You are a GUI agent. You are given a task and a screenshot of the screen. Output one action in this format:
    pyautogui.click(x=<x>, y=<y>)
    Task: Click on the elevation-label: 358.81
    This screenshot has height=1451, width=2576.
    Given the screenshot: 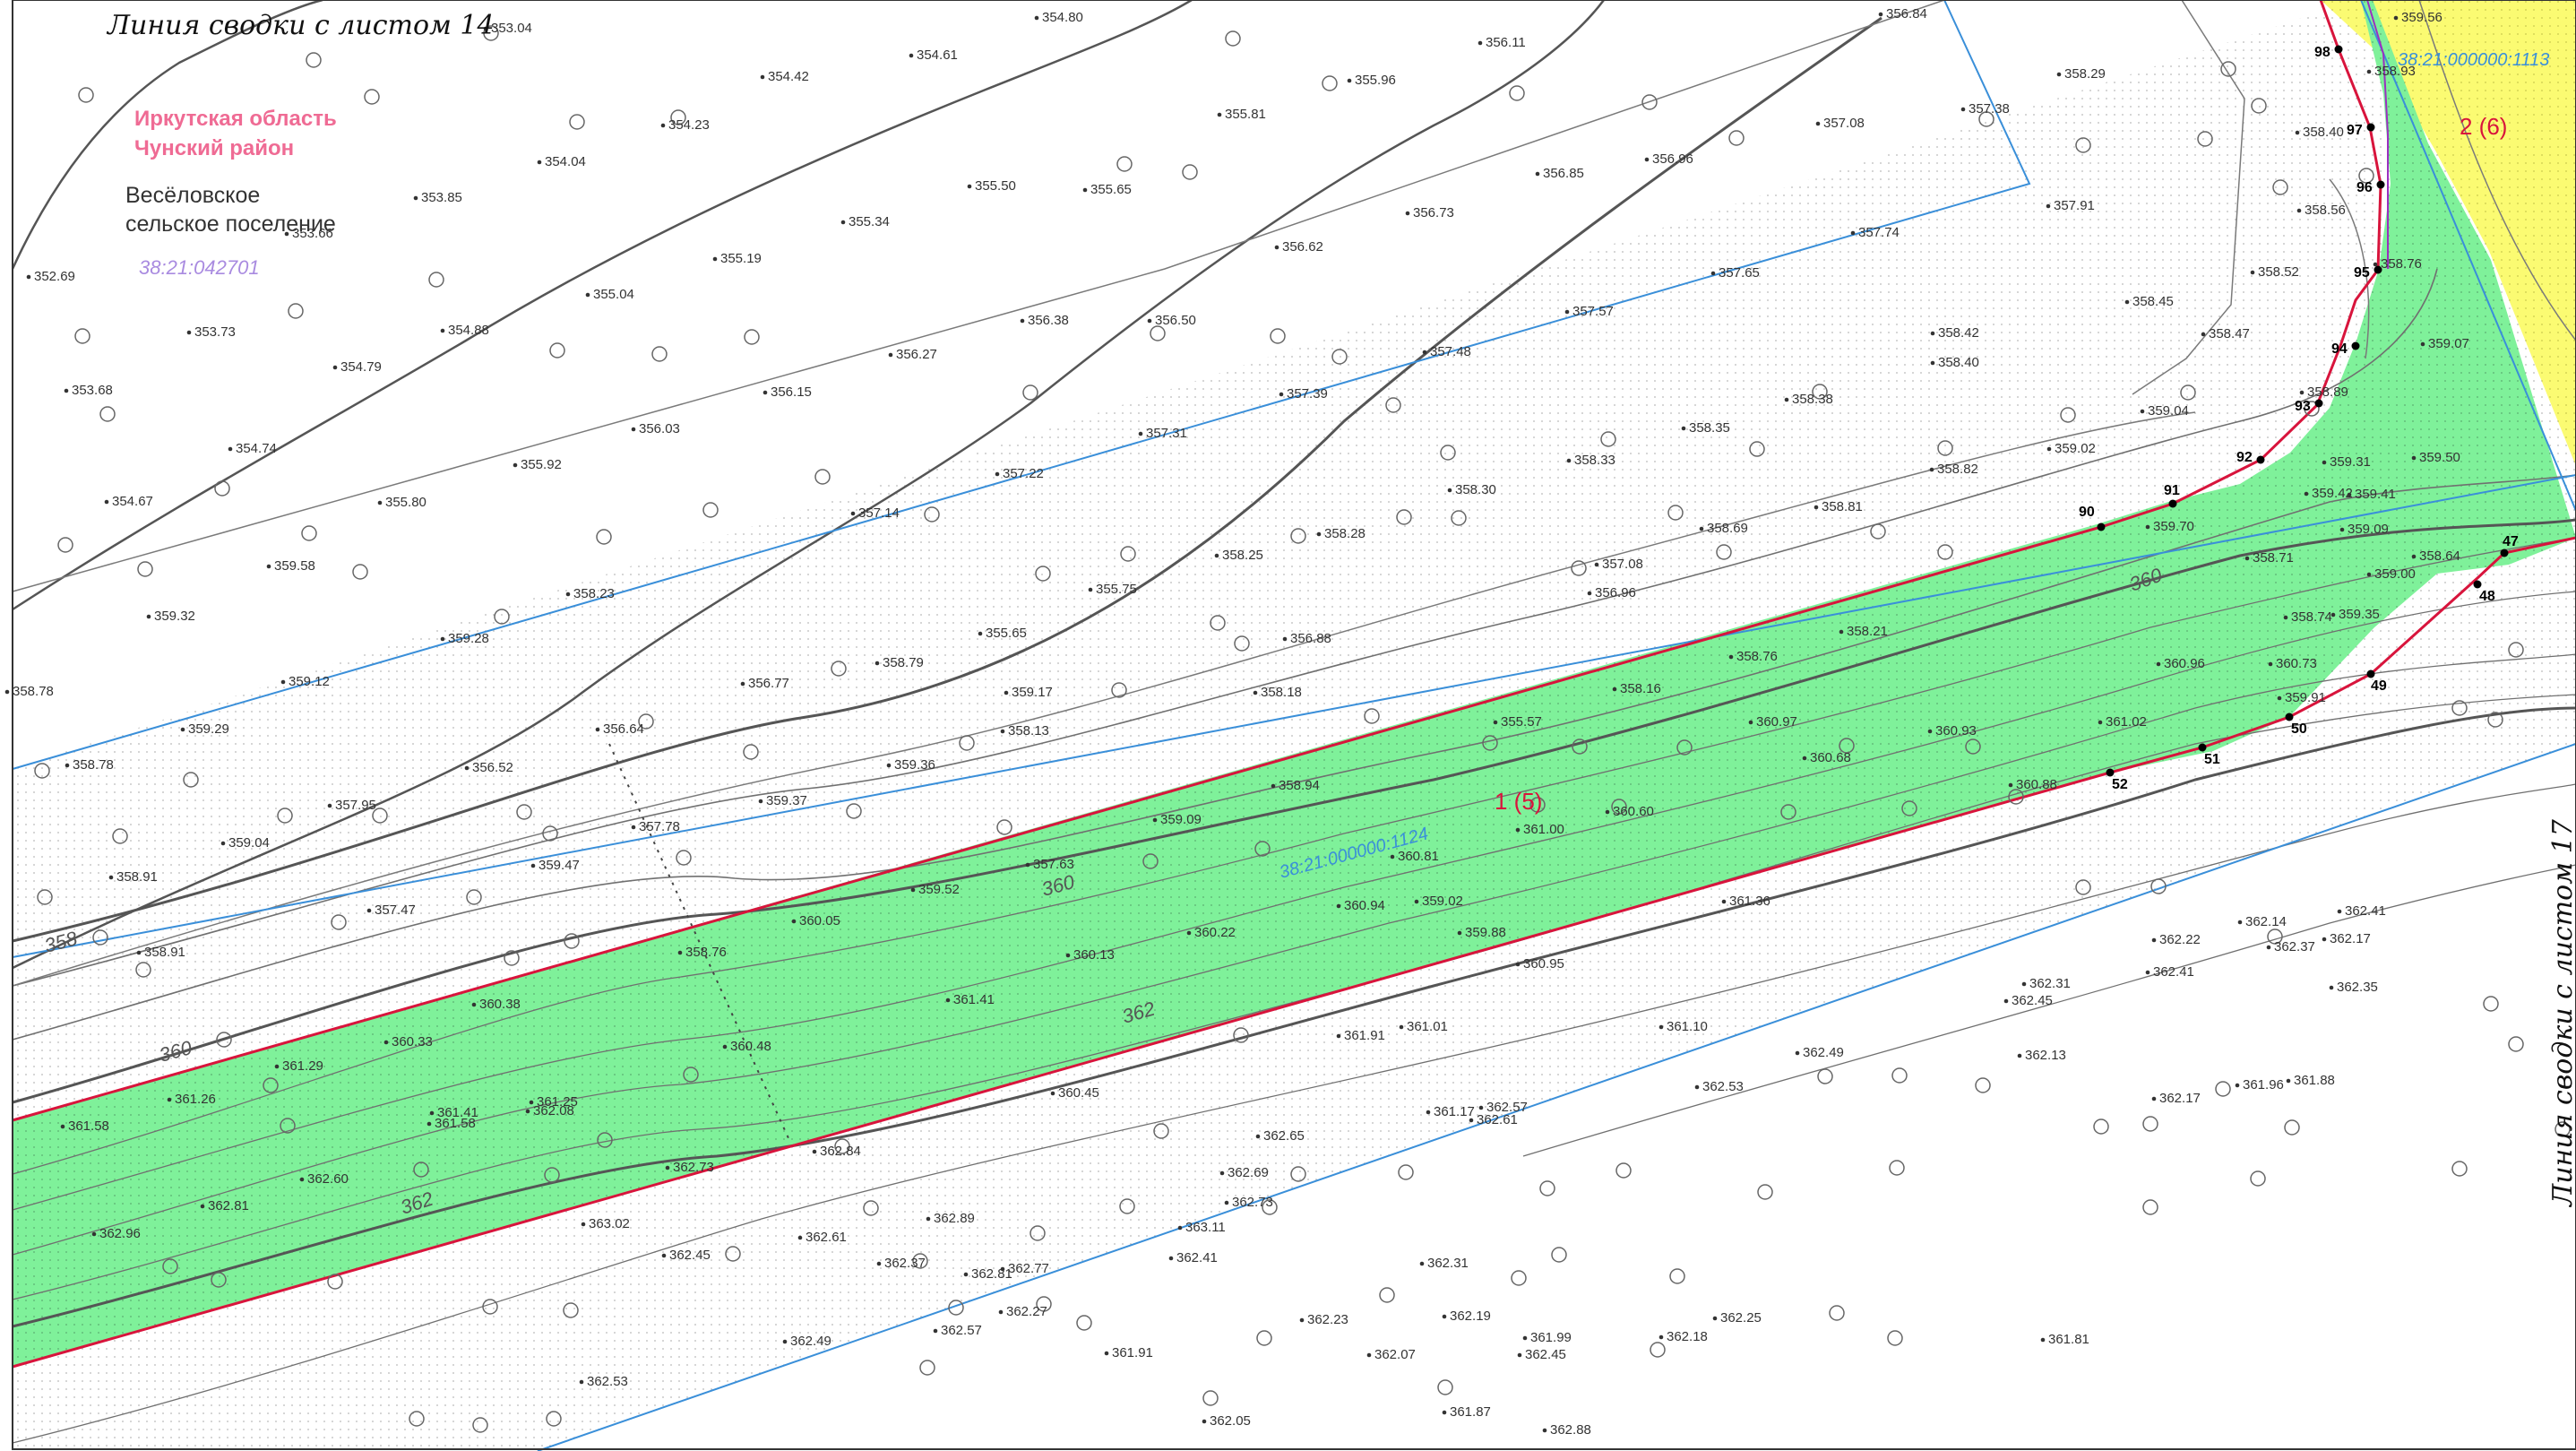 What is the action you would take?
    pyautogui.click(x=1843, y=507)
    